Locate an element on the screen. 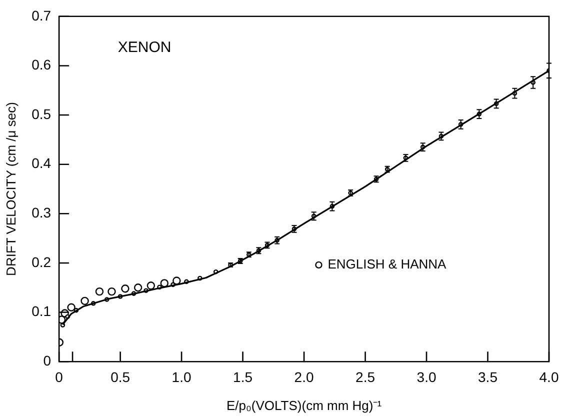 The image size is (565, 418). x-tick-label: 3.0 is located at coordinates (426, 376).